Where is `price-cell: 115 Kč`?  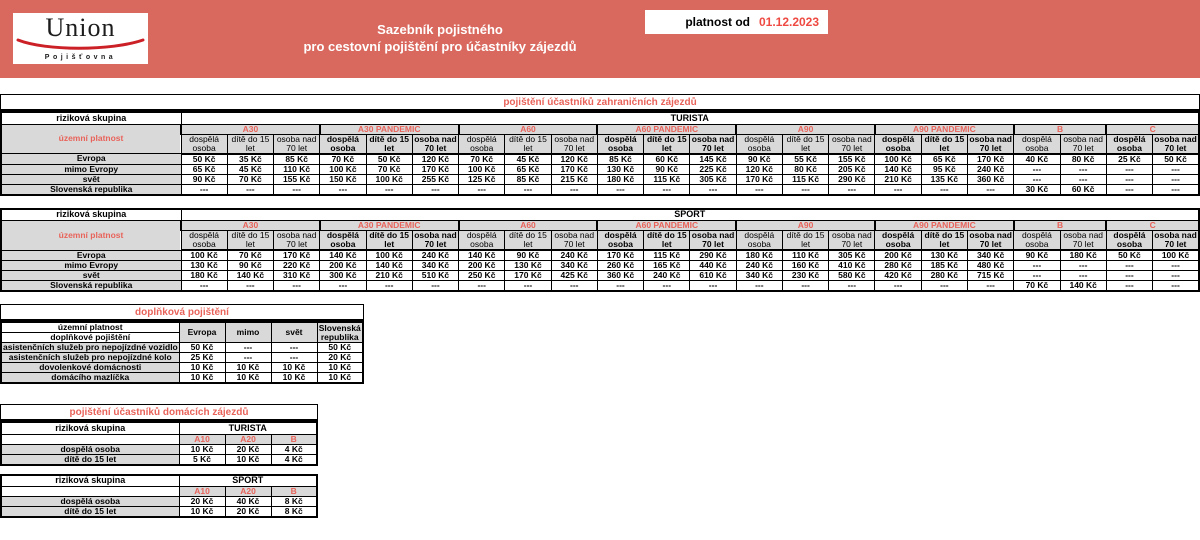 price-cell: 115 Kč is located at coordinates (667, 255).